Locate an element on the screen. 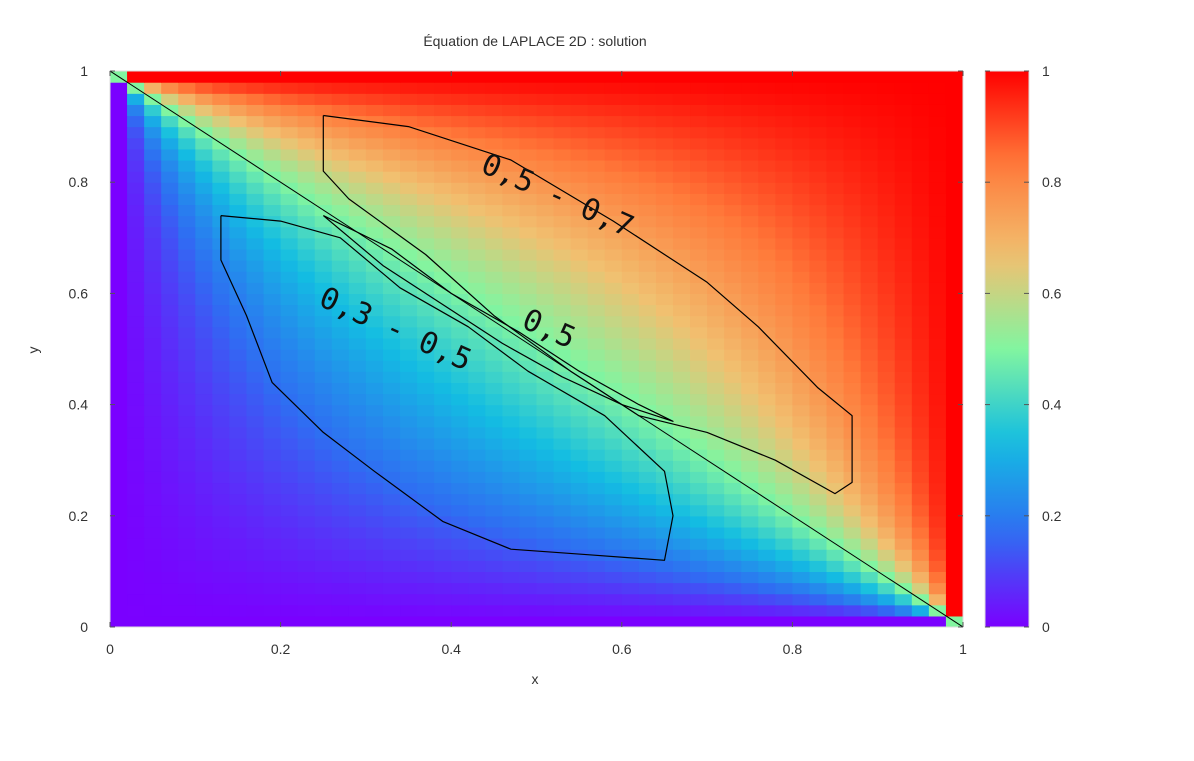  colorbar-tick-label: 0.2 is located at coordinates (1052, 516).